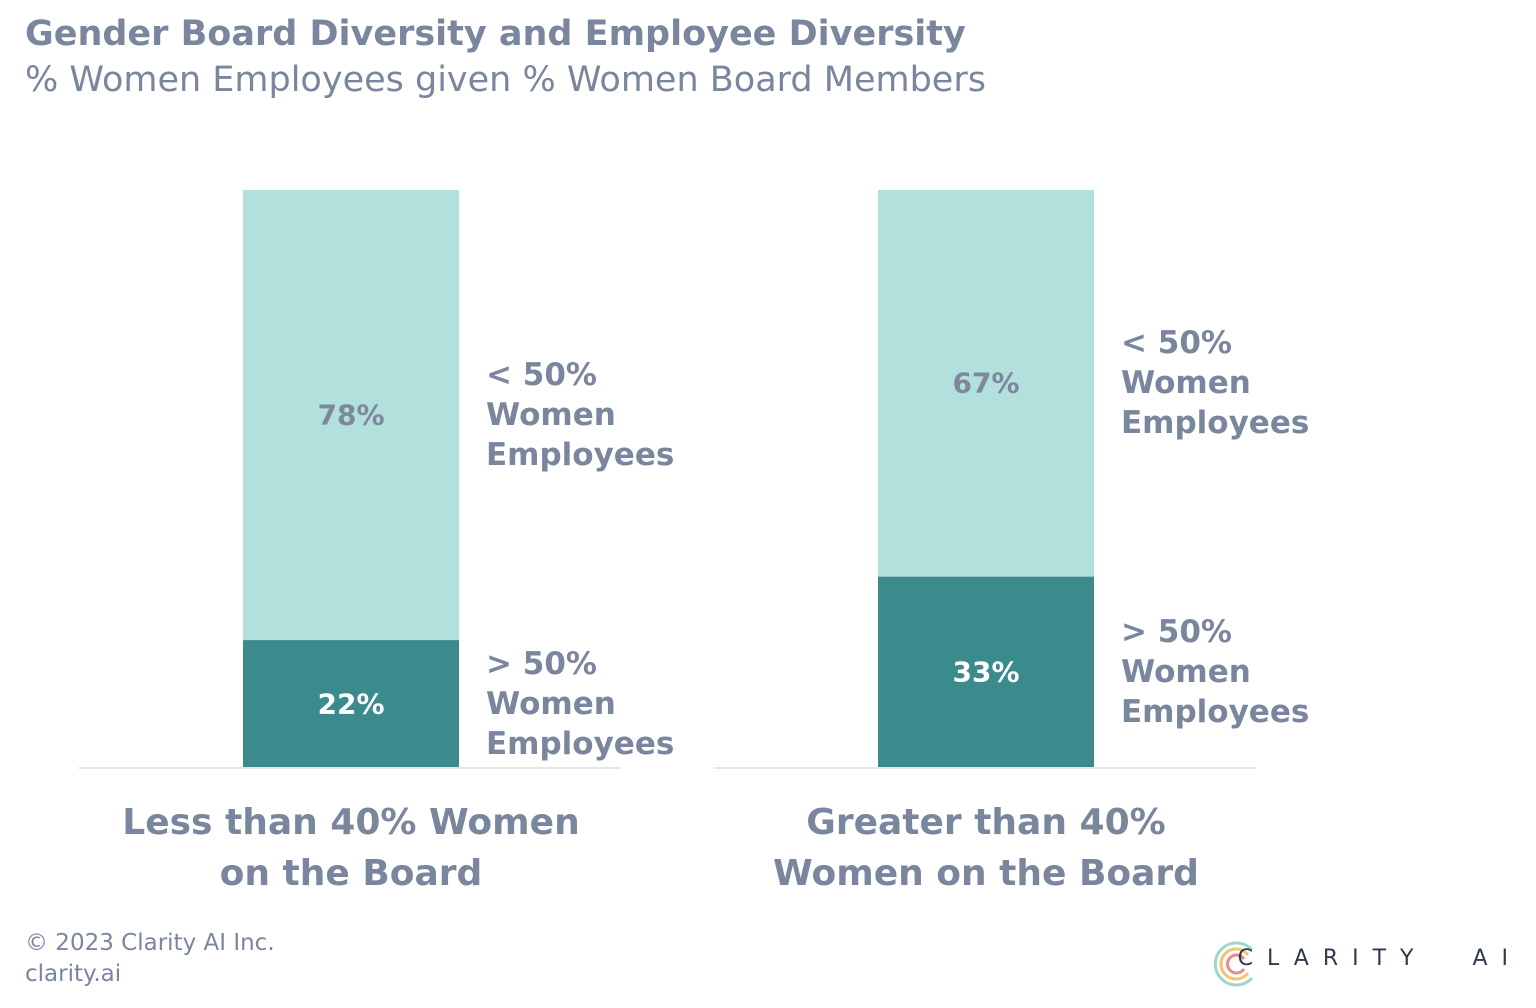 Image resolution: width=1536 pixels, height=1008 pixels. I want to click on value-label: 33%, so click(986, 672).